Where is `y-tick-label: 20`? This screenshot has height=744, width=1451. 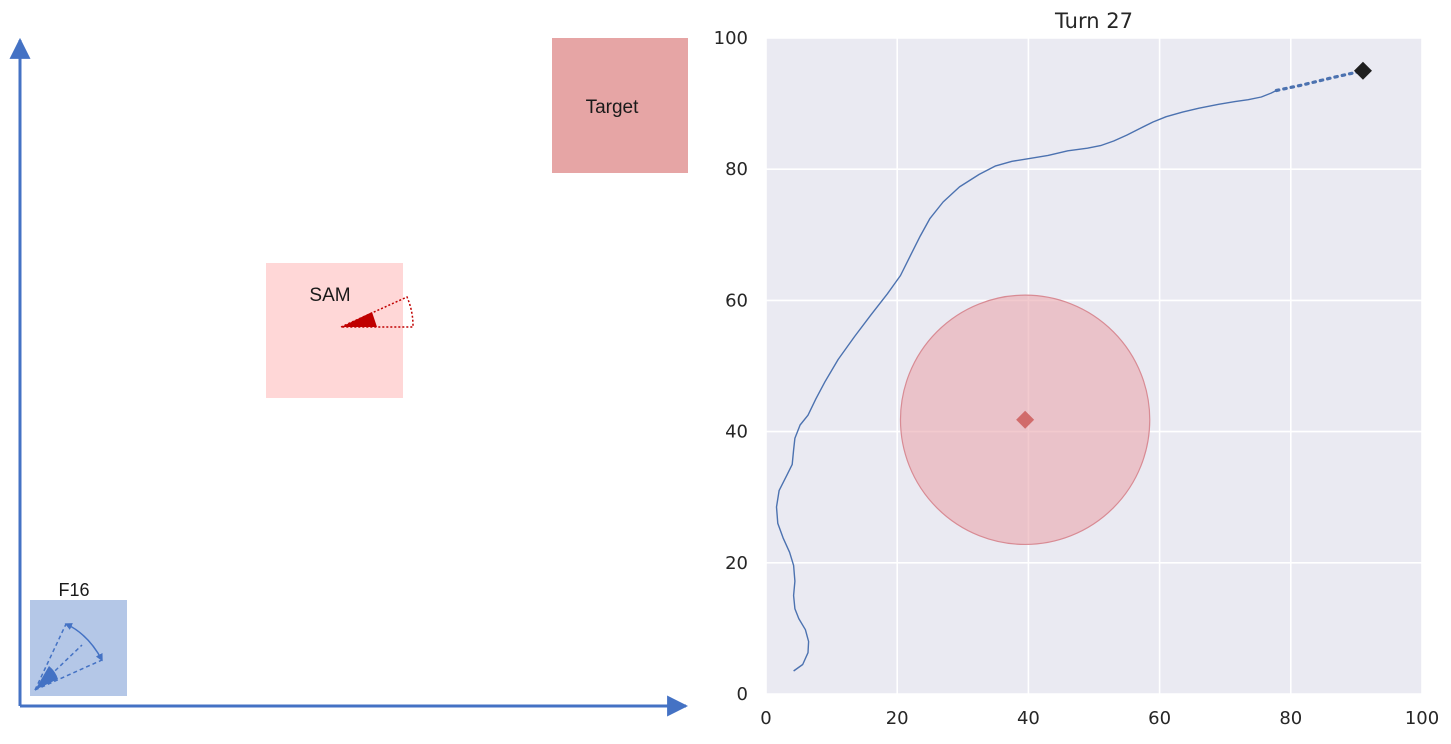 y-tick-label: 20 is located at coordinates (736, 563).